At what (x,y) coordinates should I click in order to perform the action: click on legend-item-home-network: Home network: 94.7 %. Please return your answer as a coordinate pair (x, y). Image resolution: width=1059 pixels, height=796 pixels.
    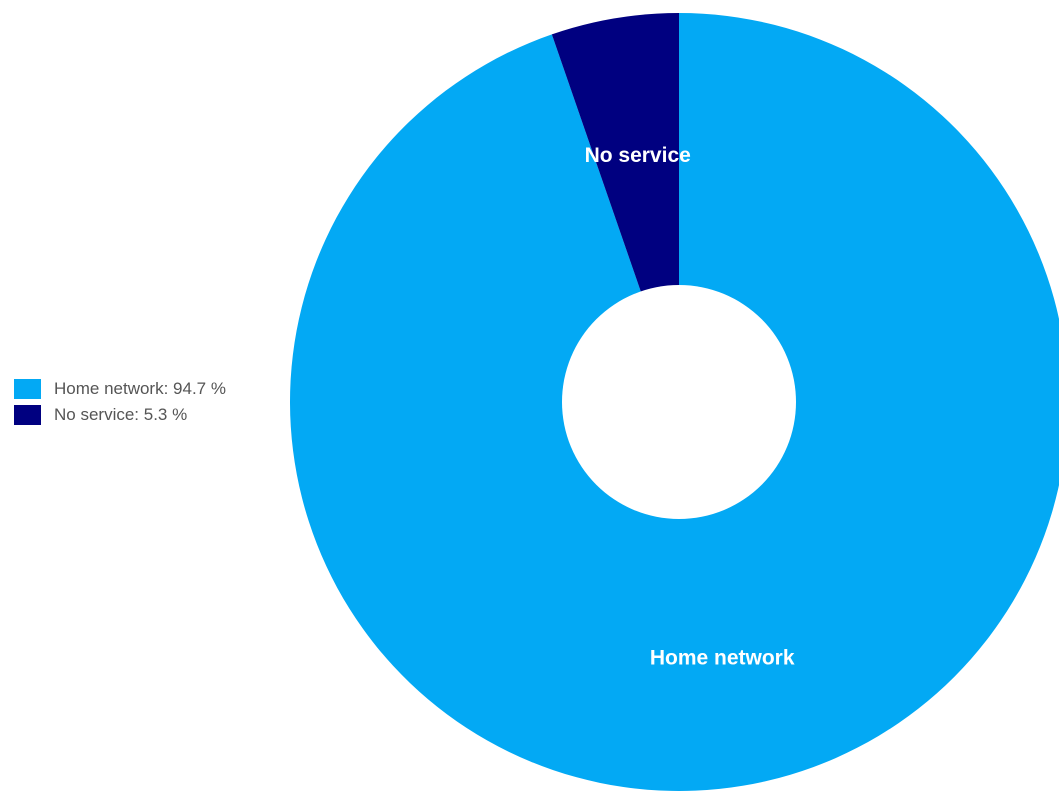
    Looking at the image, I should click on (120, 389).